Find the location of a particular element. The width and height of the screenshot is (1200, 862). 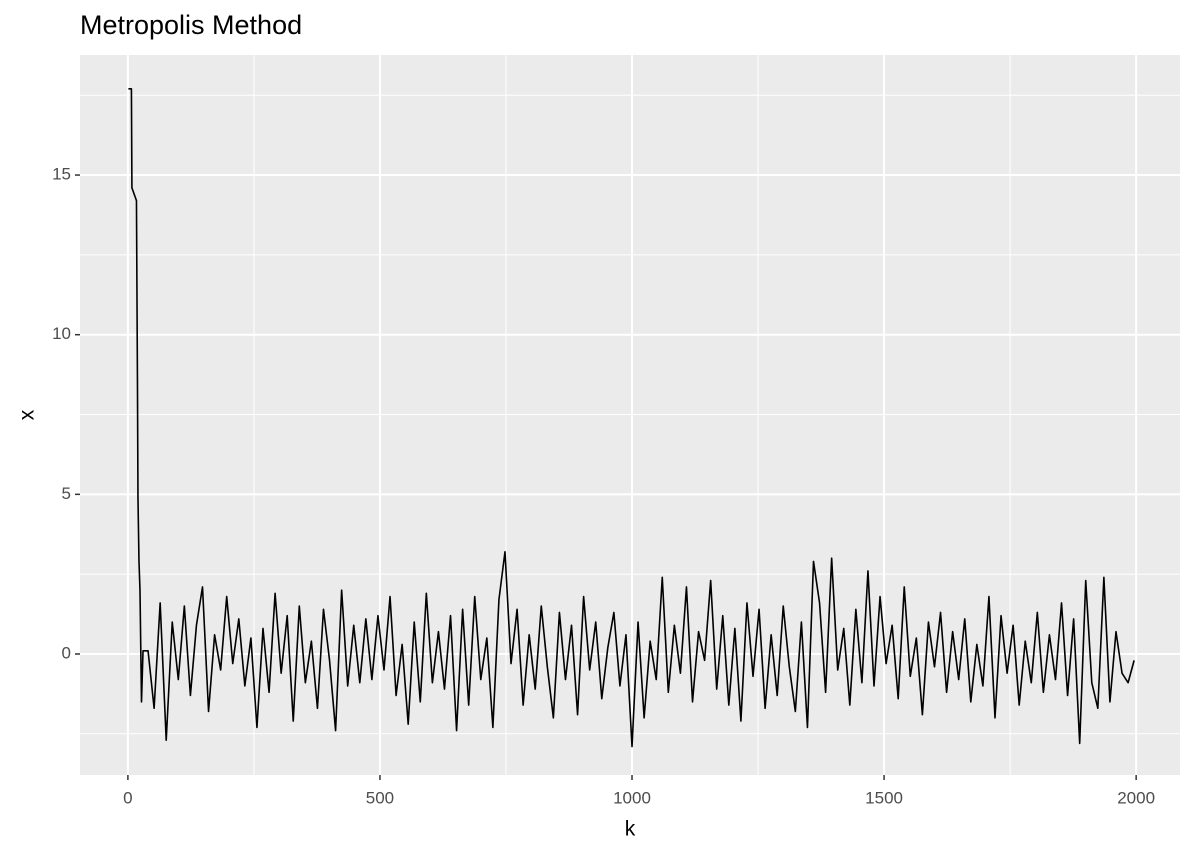

y-tick-label: 10 is located at coordinates (61, 333).